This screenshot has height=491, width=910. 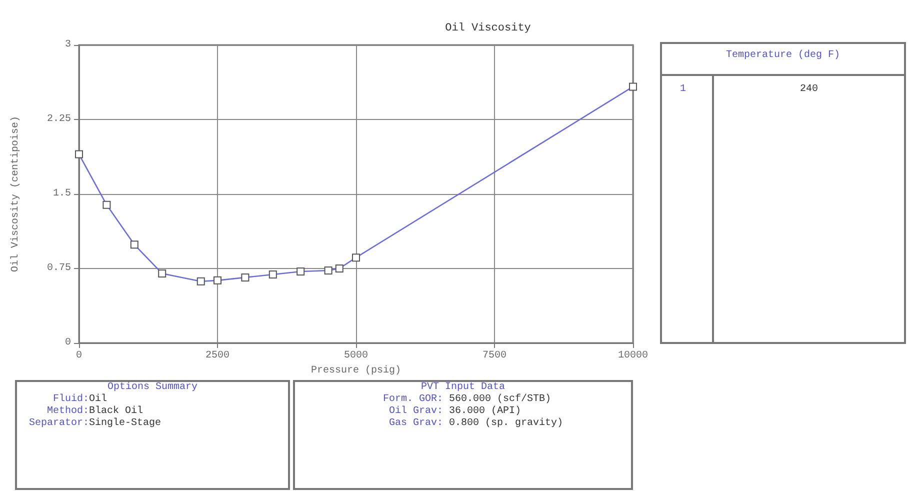 What do you see at coordinates (16, 194) in the screenshot?
I see `y-axis-title: Oil Viscosity (centipoise)` at bounding box center [16, 194].